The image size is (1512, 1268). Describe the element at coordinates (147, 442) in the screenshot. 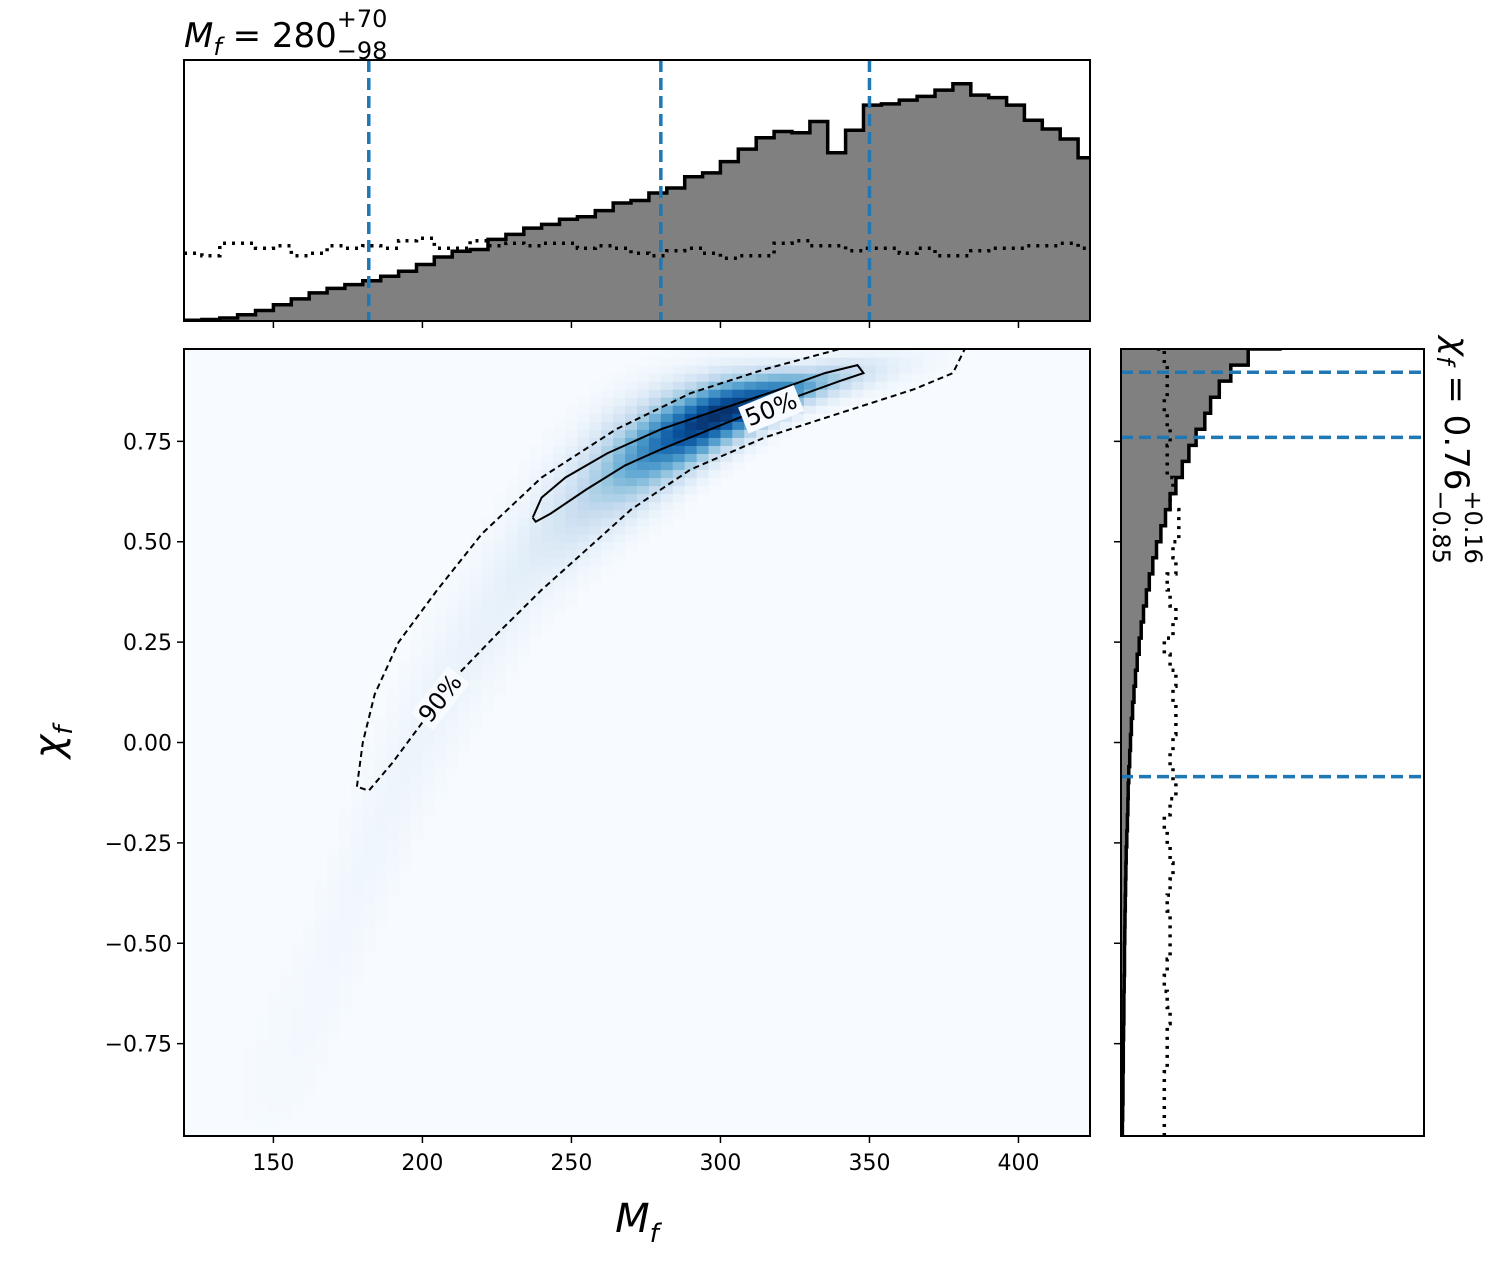

I see `y-tick-label: 0.75` at that location.